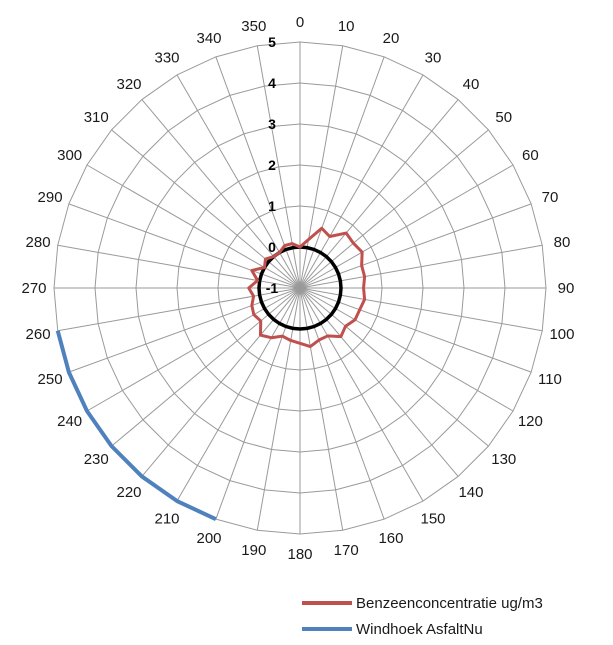 This screenshot has width=613, height=645. I want to click on angle-label: 80, so click(562, 242).